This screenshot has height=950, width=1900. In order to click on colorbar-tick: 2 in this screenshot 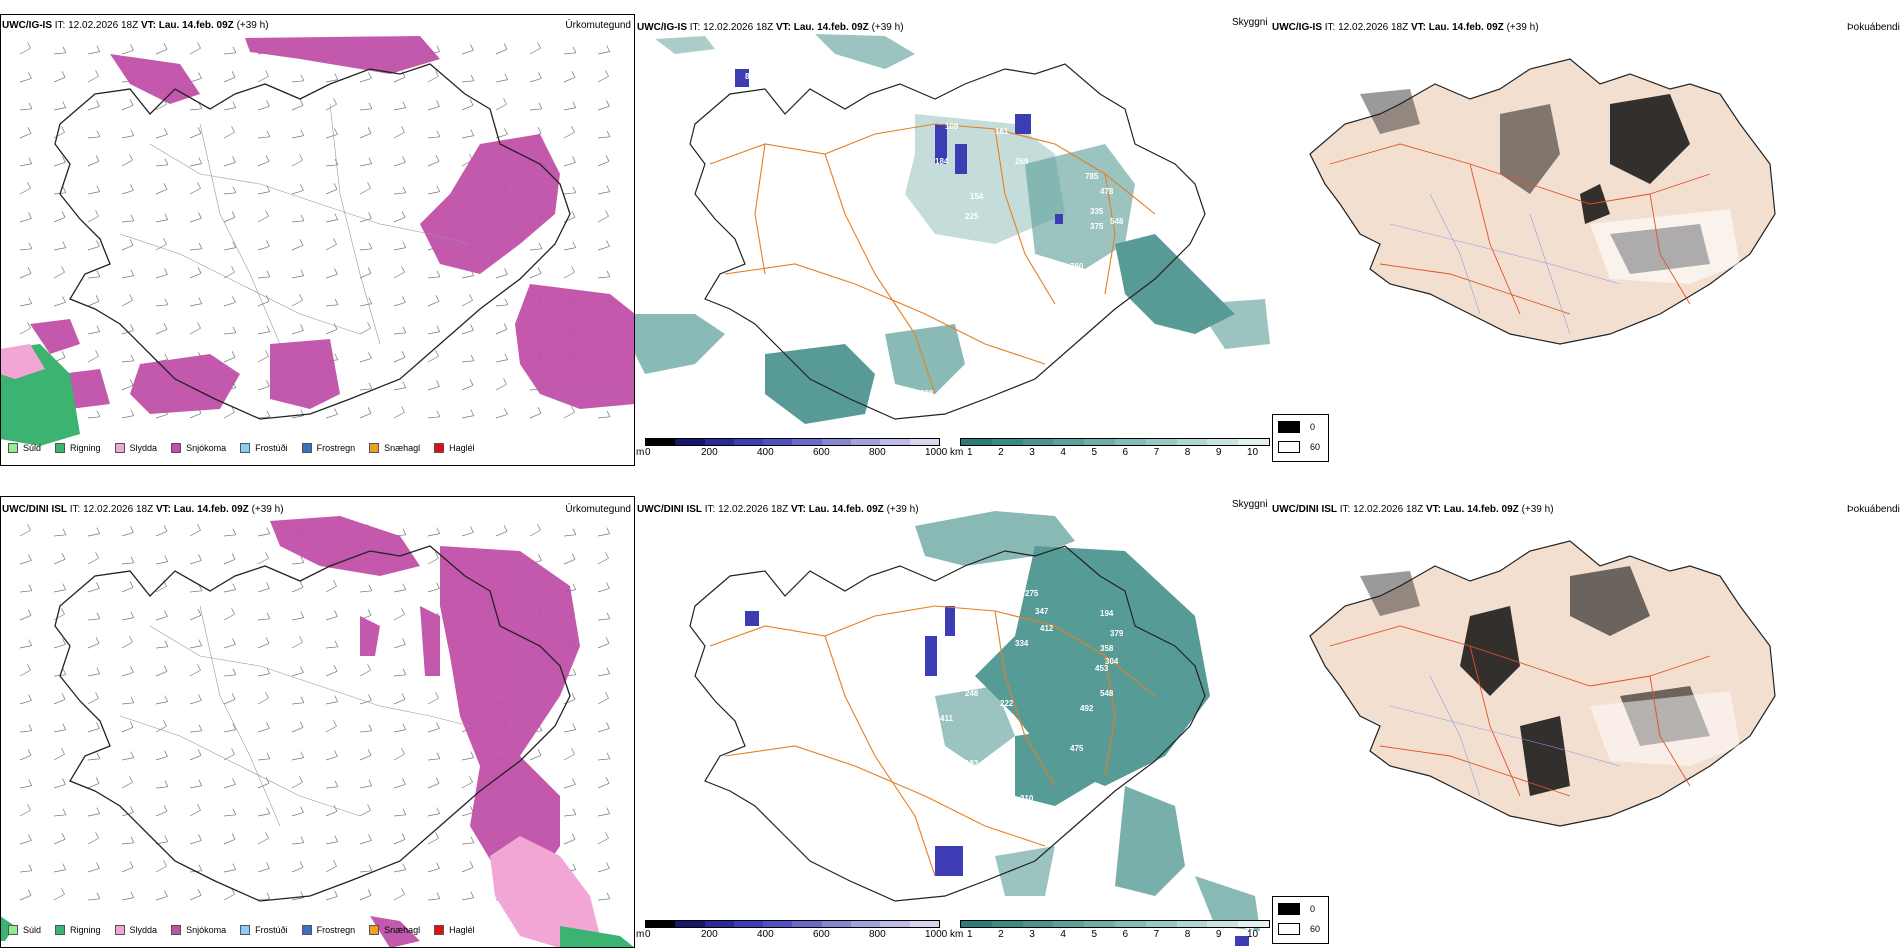, I will do `click(1001, 934)`.